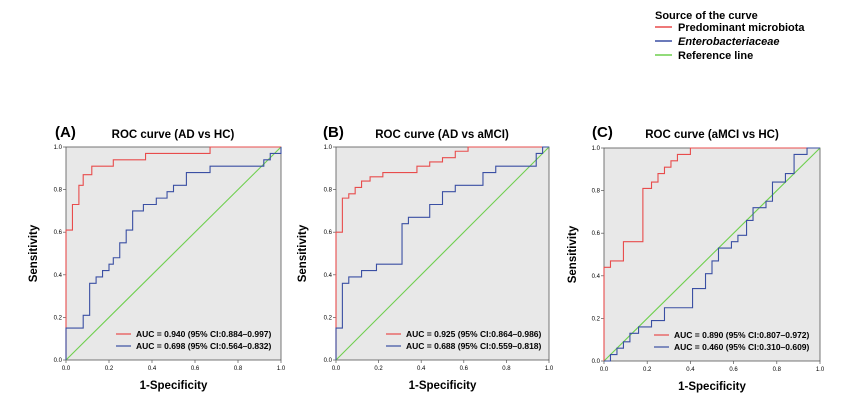 The width and height of the screenshot is (846, 404). What do you see at coordinates (474, 346) in the screenshot?
I see `auc-label: AUC = 0.688 (95% CI:0.559–0.818)` at bounding box center [474, 346].